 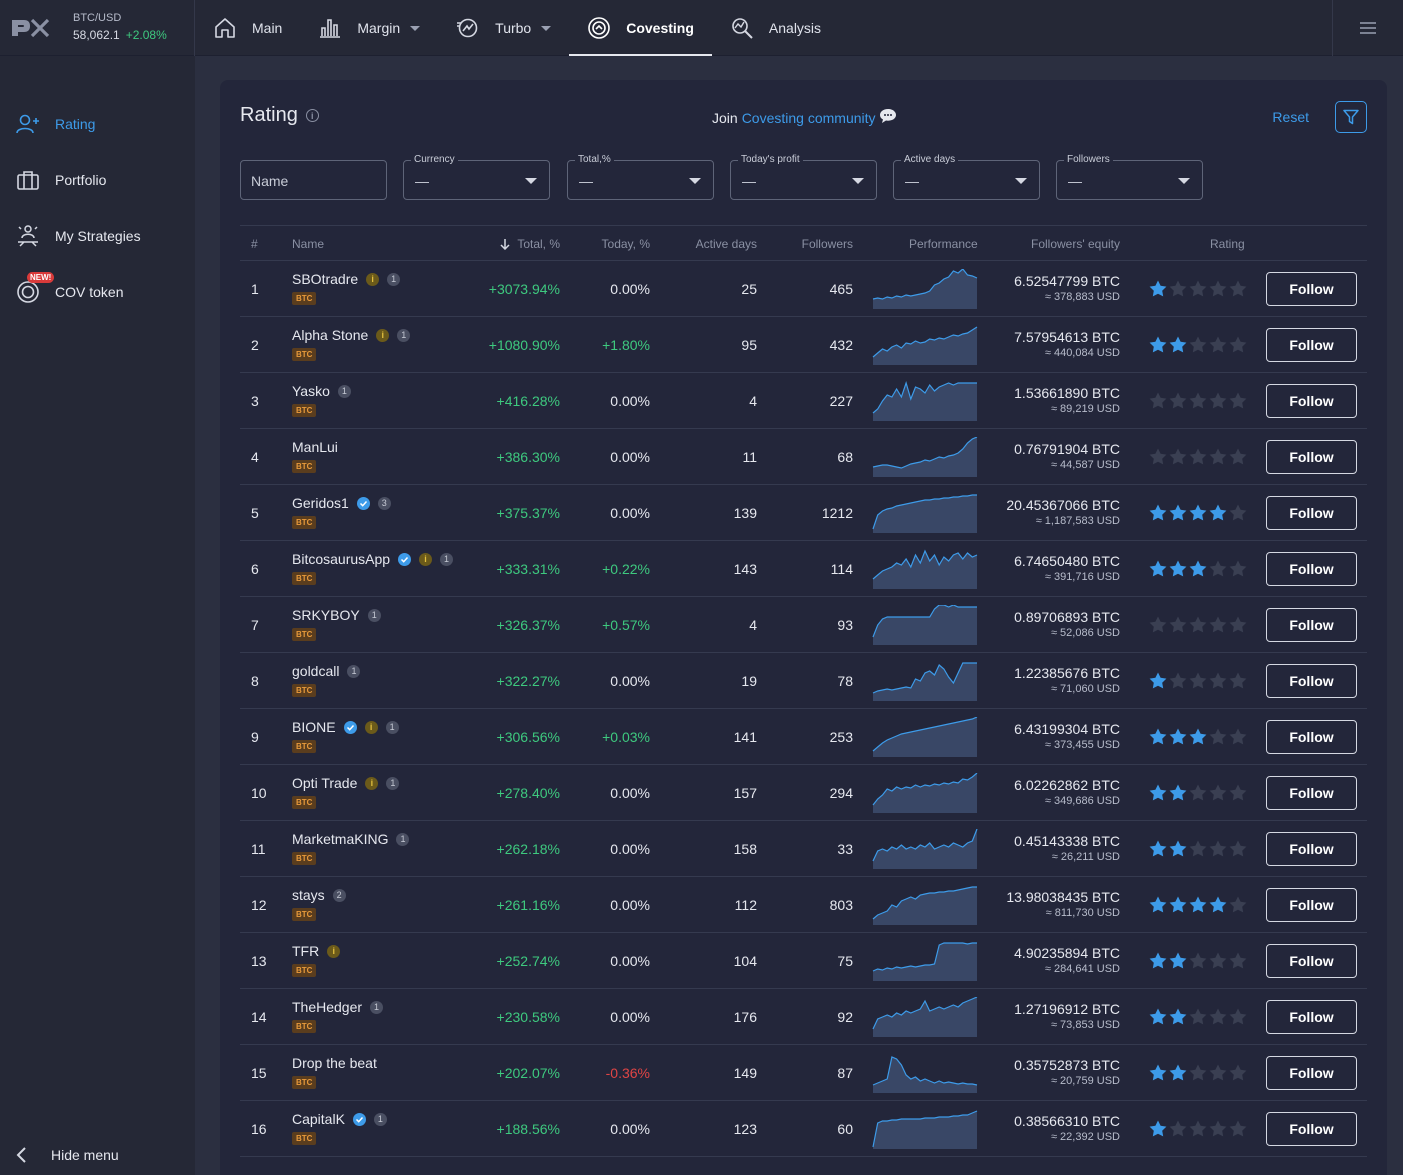 I want to click on trader-name: goldcall, so click(x=315, y=671).